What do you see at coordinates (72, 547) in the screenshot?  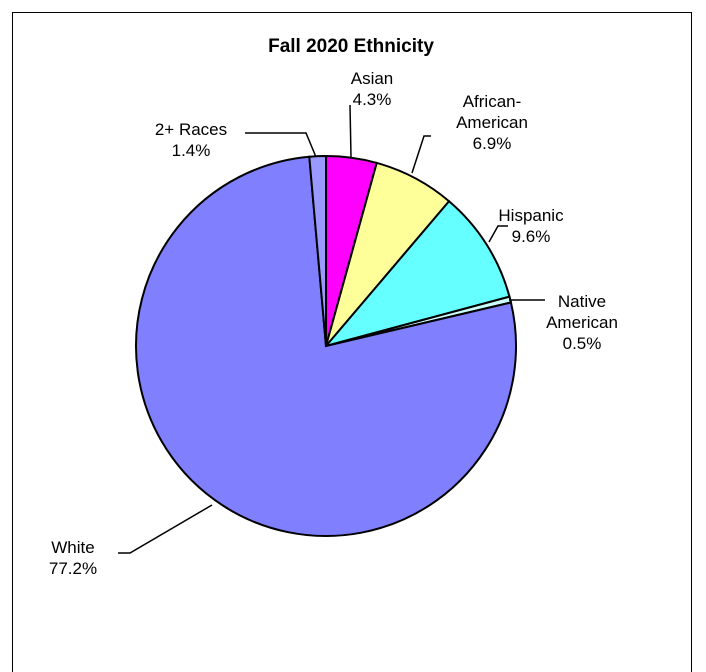 I see `slice-label-line: White` at bounding box center [72, 547].